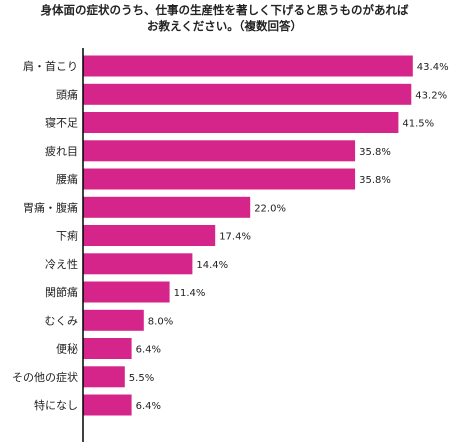  What do you see at coordinates (160, 321) in the screenshot?
I see `value-label-10: 8.0%` at bounding box center [160, 321].